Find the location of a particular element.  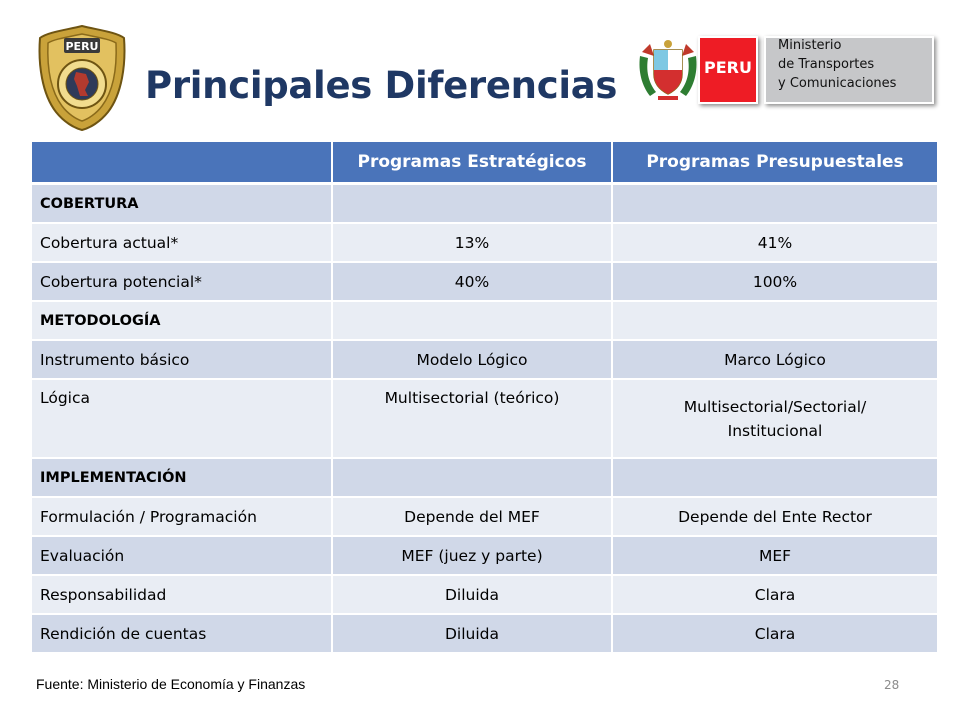

row-label: Cobertura actual* is located at coordinates (182, 243).